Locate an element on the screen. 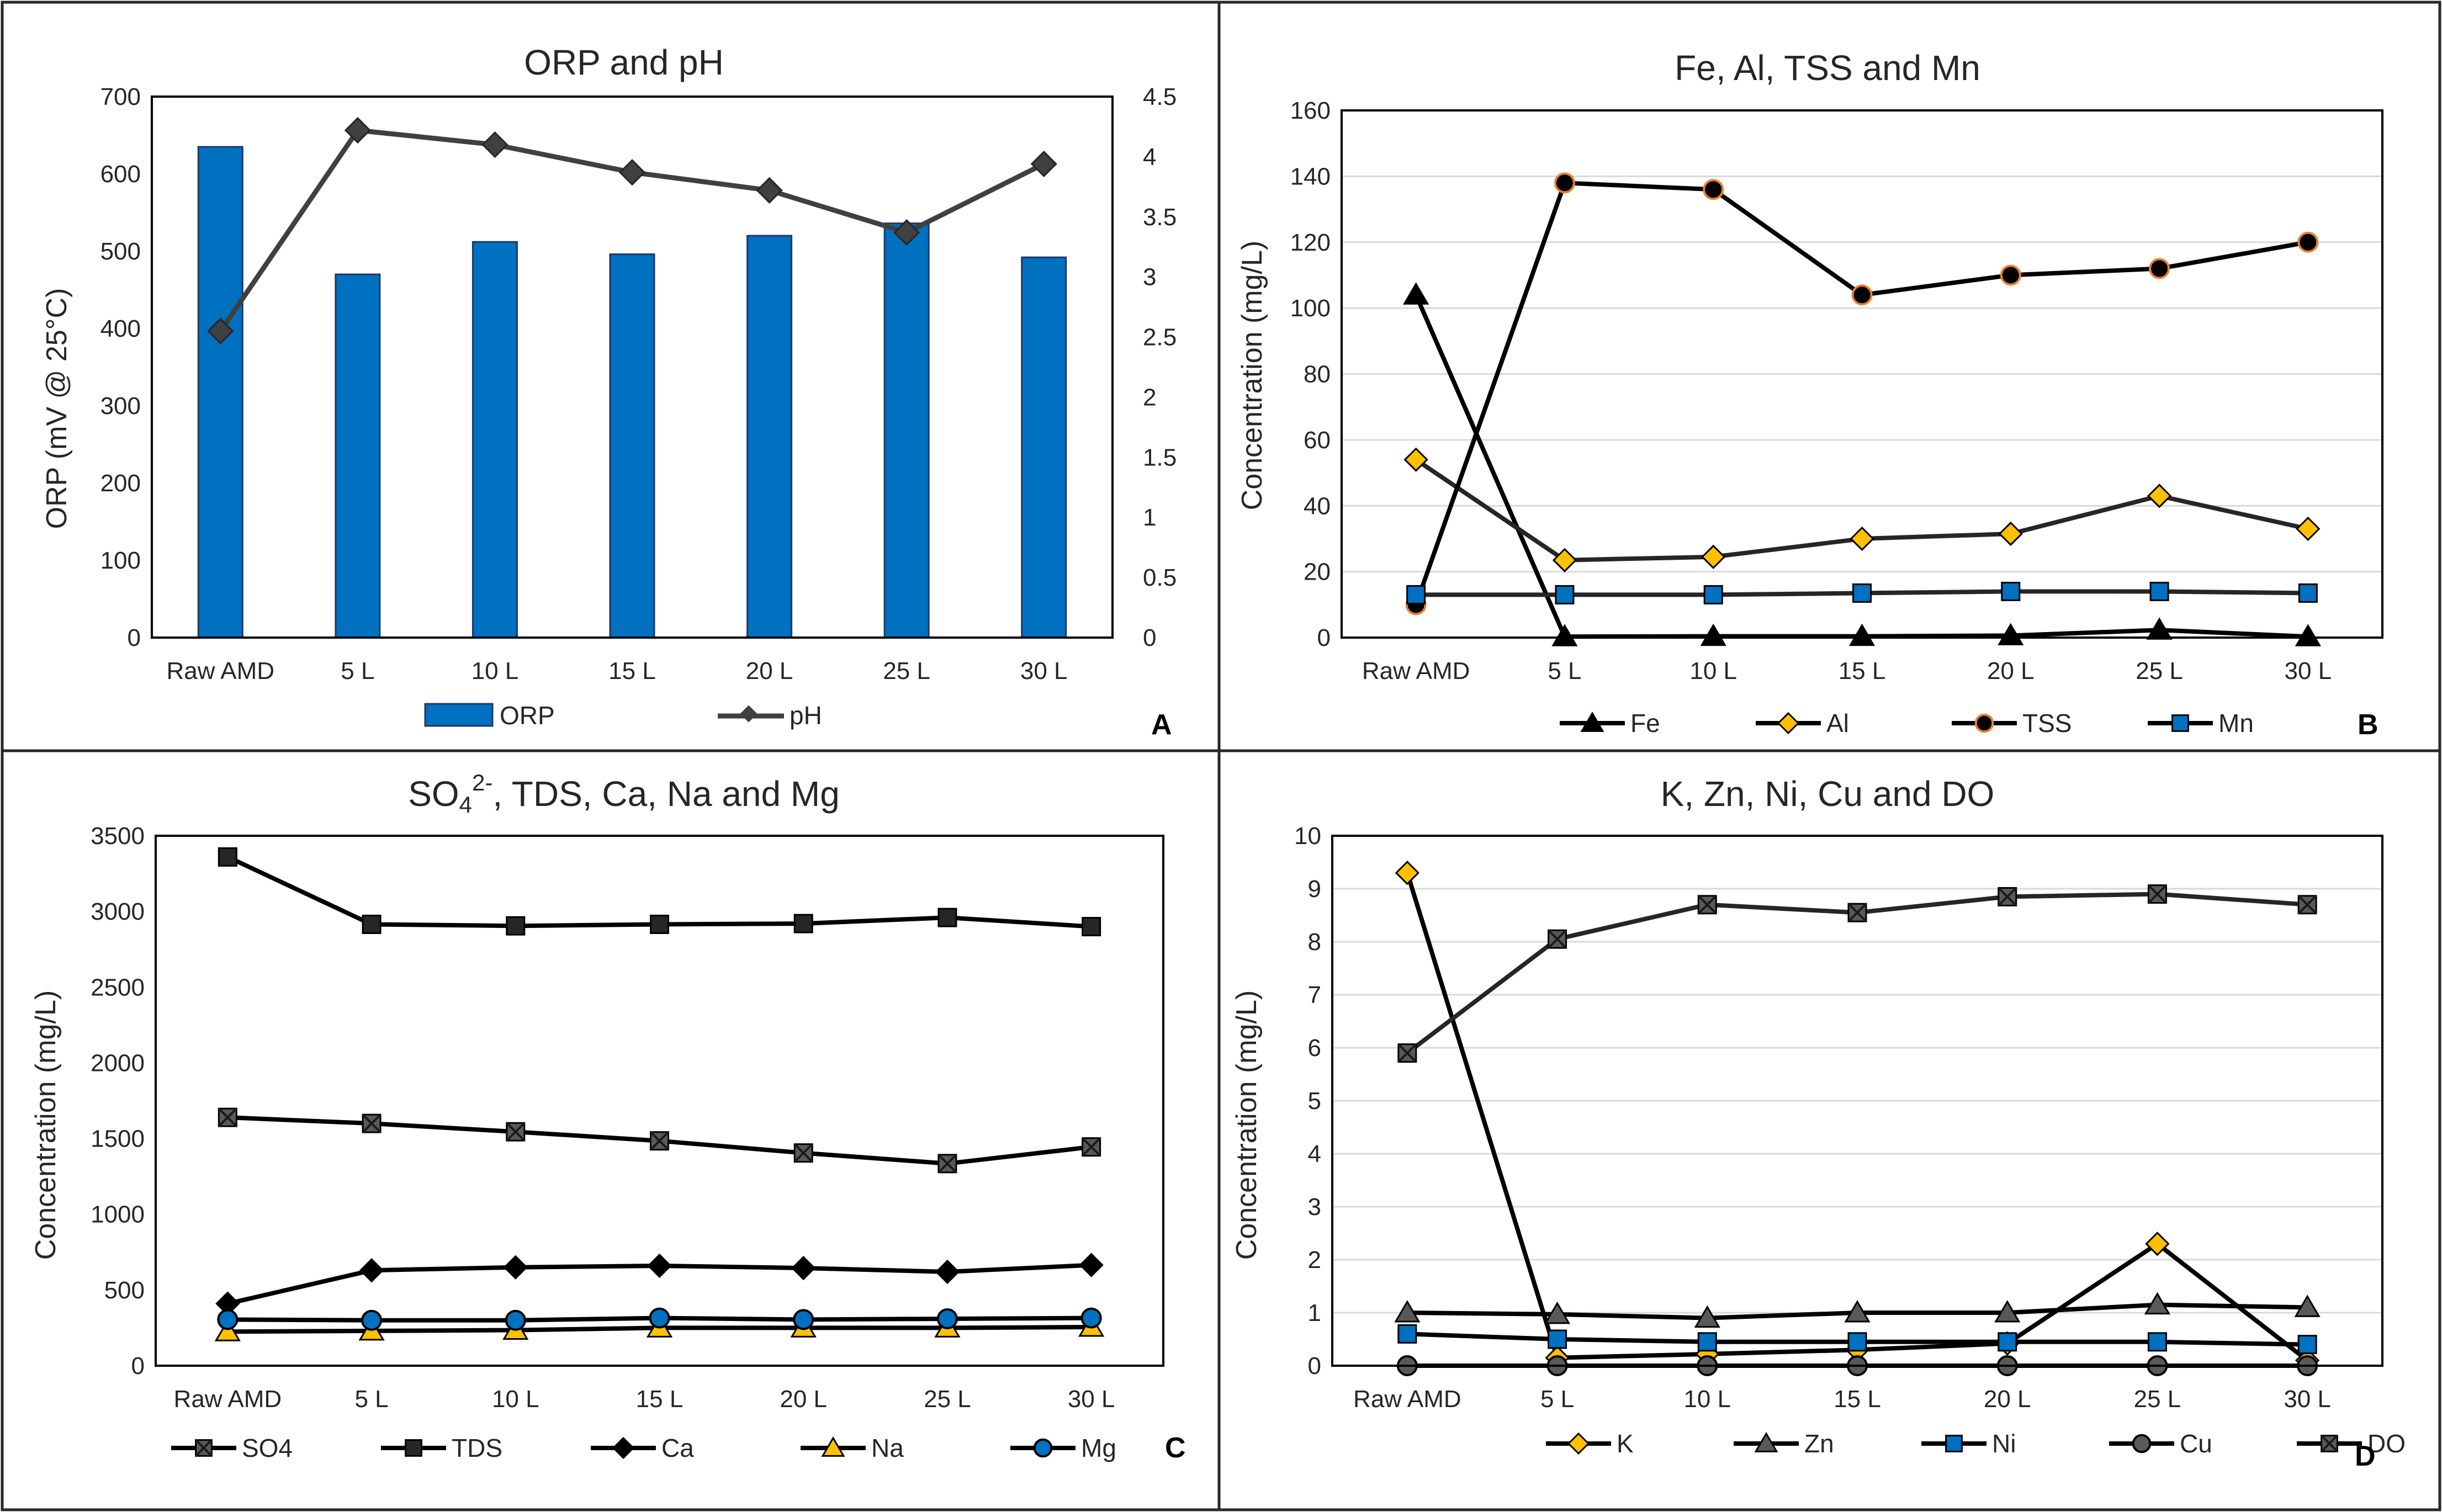  chart-a-xtick-15-l: 15 L is located at coordinates (632, 671).